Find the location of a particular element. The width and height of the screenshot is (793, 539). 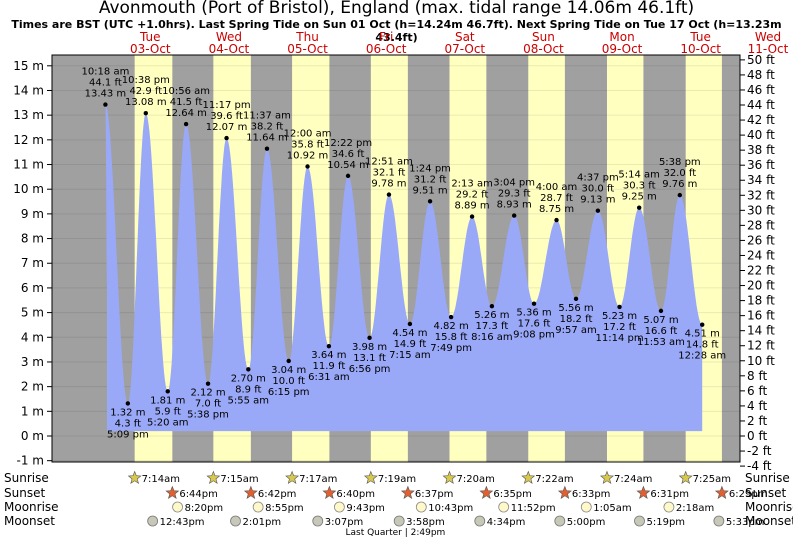

tide-label: 12.07 m is located at coordinates (227, 127).